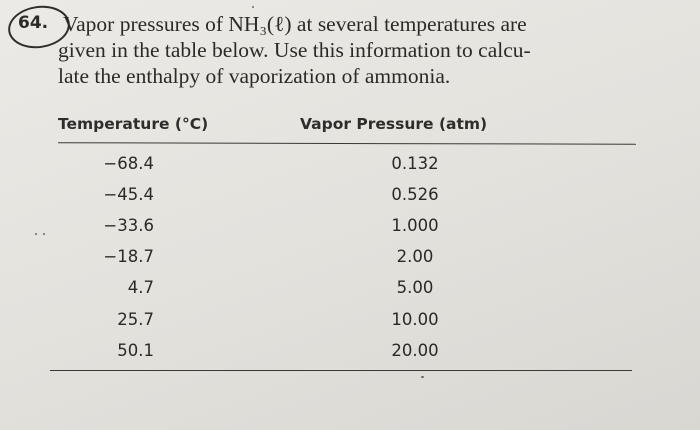 The image size is (700, 430). Describe the element at coordinates (415, 350) in the screenshot. I see `cell-pressure: 20.00` at that location.